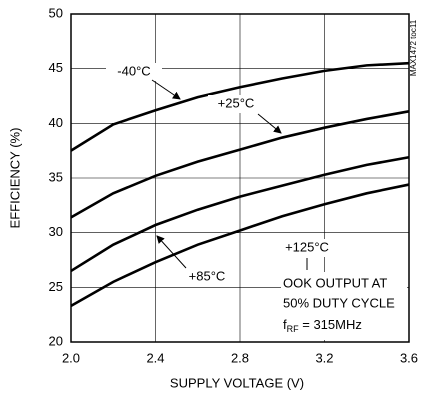 The height and width of the screenshot is (403, 421). I want to click on series-label: +125°C, so click(307, 246).